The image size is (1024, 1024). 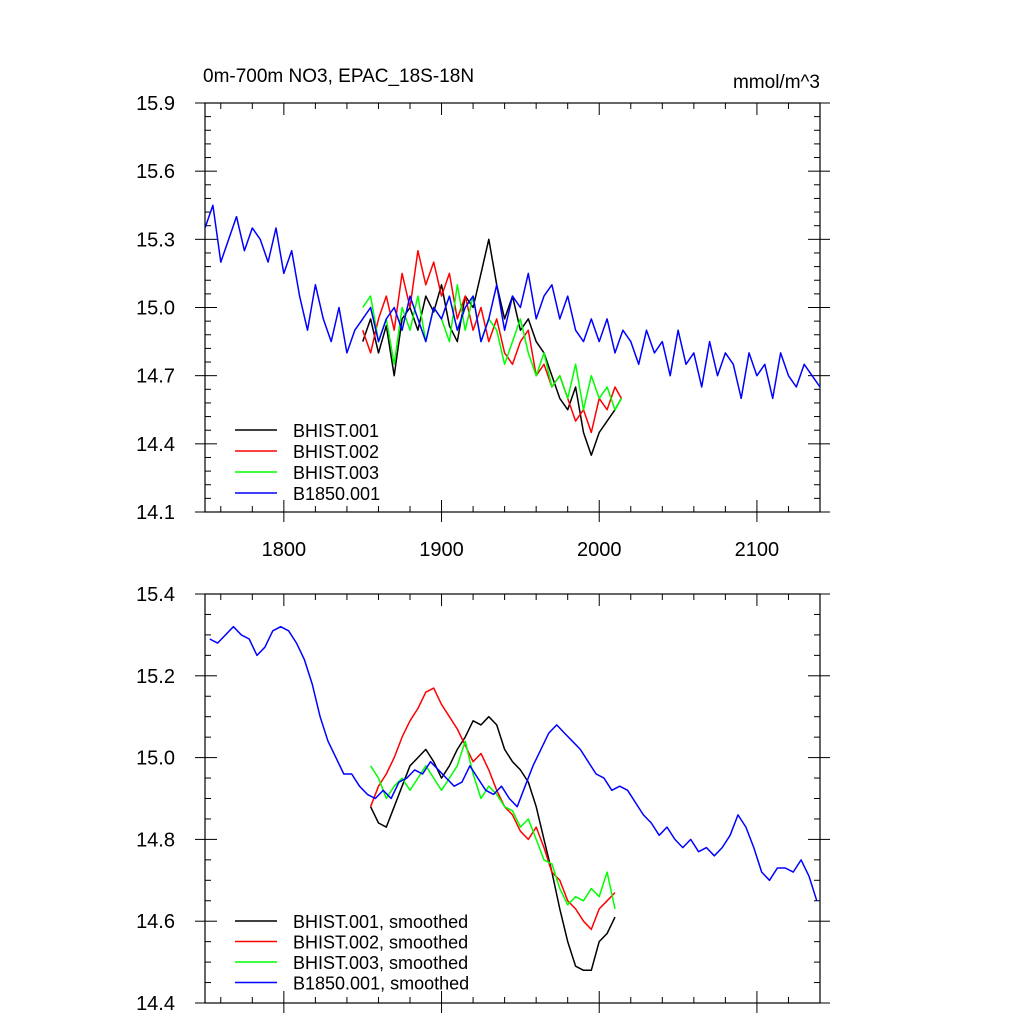 What do you see at coordinates (381, 984) in the screenshot?
I see `legend-label: B1850.001, smoothed` at bounding box center [381, 984].